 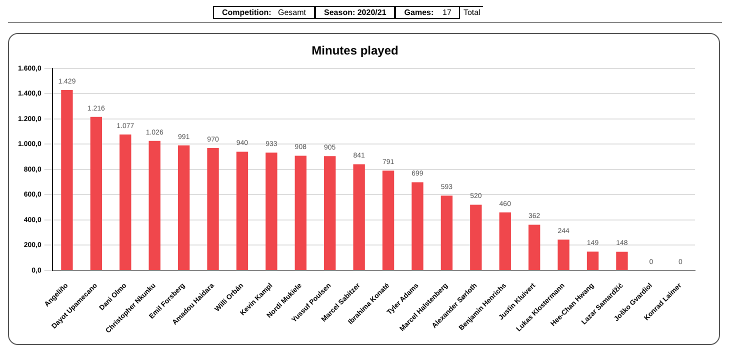 What do you see at coordinates (472, 12) in the screenshot?
I see `text: Total` at bounding box center [472, 12].